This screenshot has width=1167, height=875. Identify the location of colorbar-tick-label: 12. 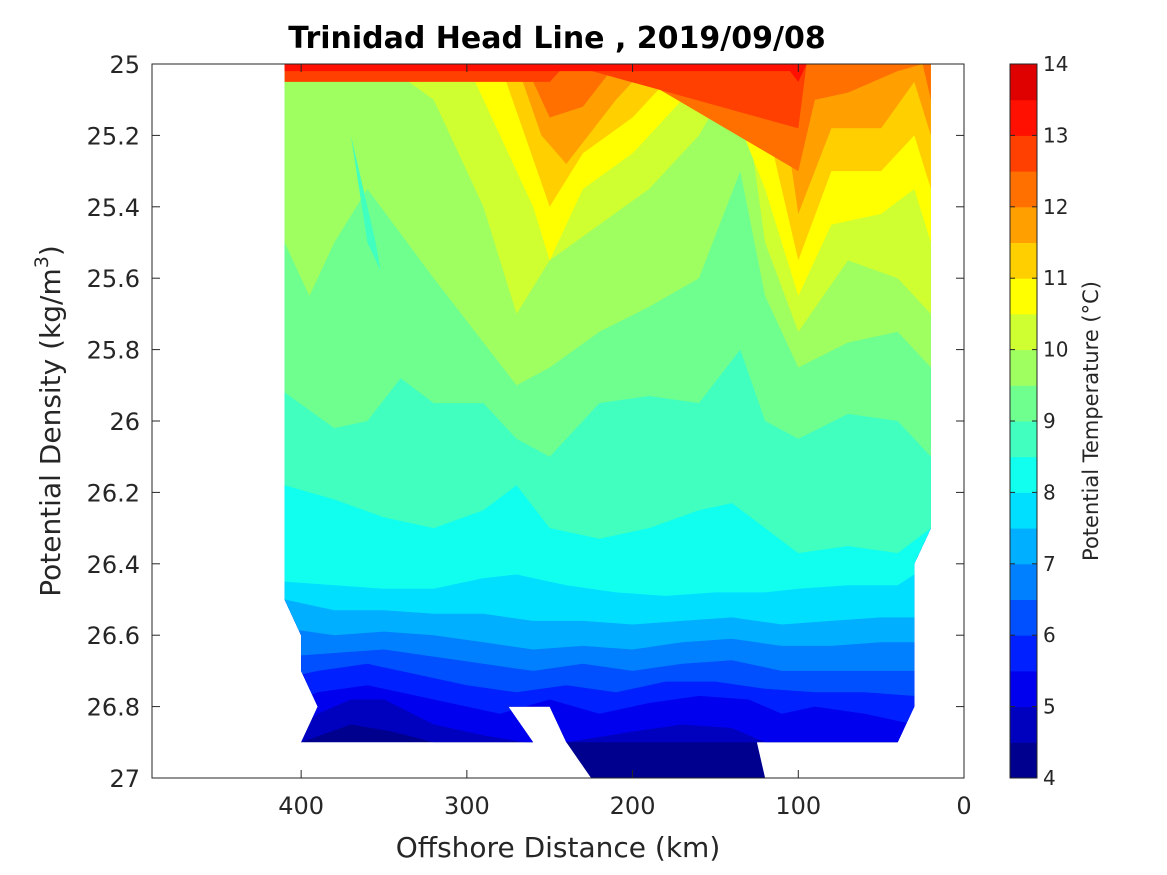
(1055, 207).